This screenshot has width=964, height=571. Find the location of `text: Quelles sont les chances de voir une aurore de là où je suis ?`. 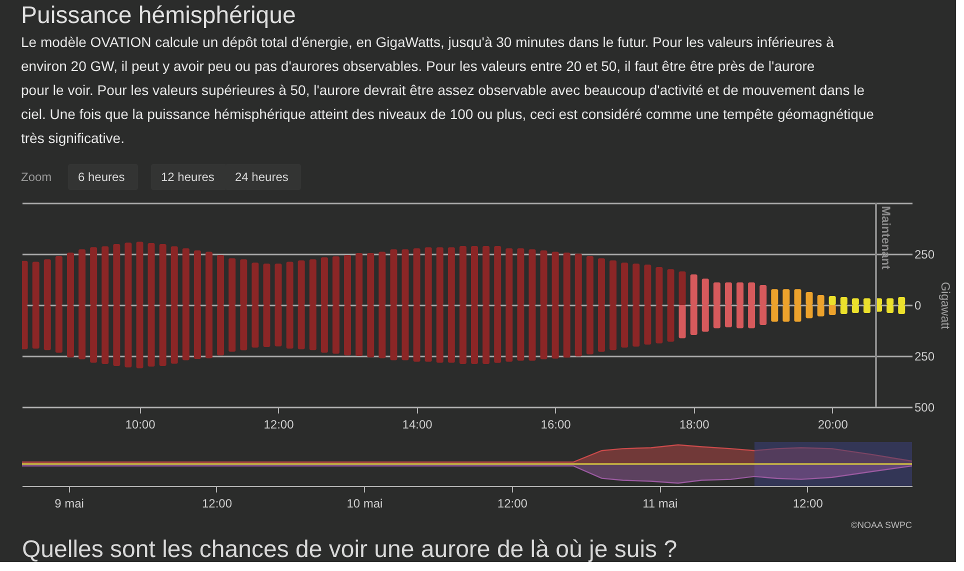

text: Quelles sont les chances de voir une aurore de là où je suis ? is located at coordinates (350, 549).